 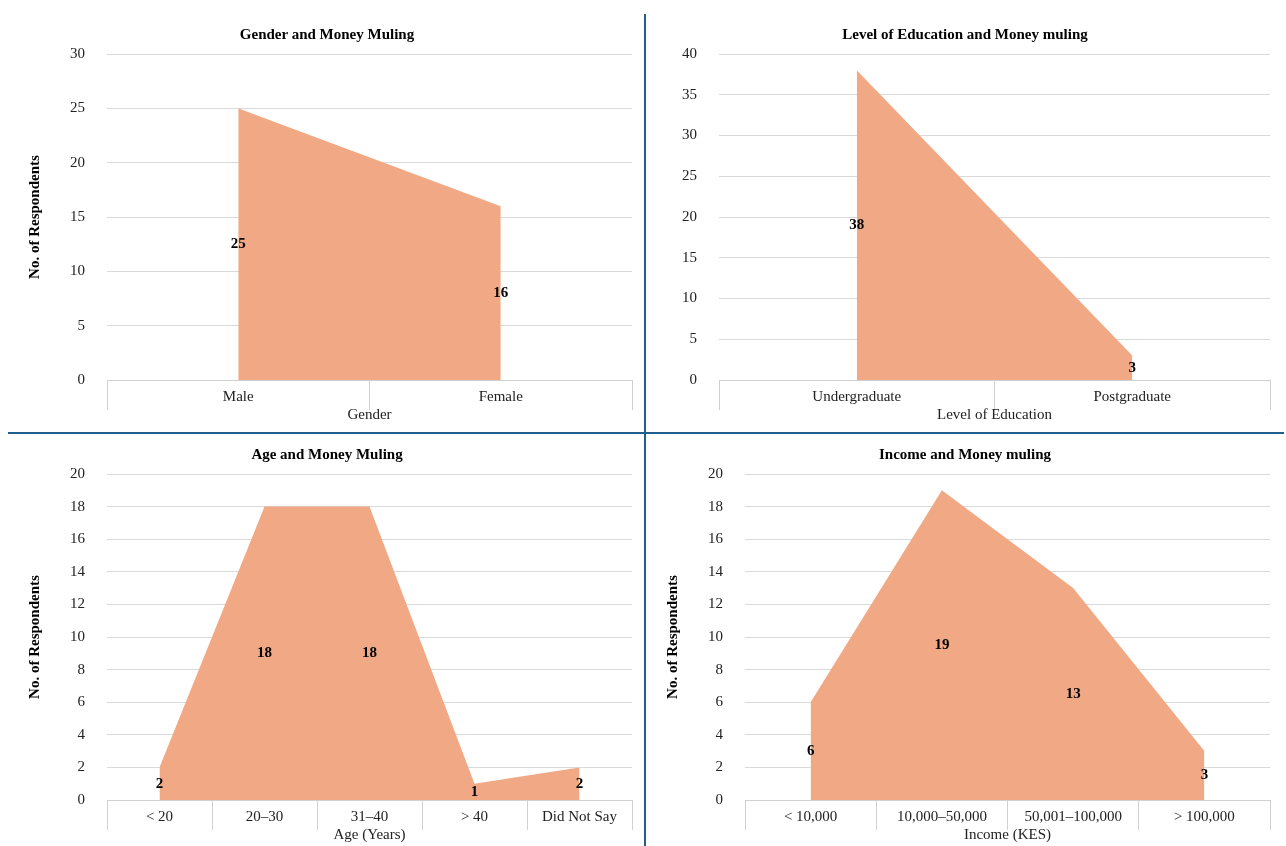 What do you see at coordinates (965, 33) in the screenshot?
I see `chart-title: Level of Education and Money muling` at bounding box center [965, 33].